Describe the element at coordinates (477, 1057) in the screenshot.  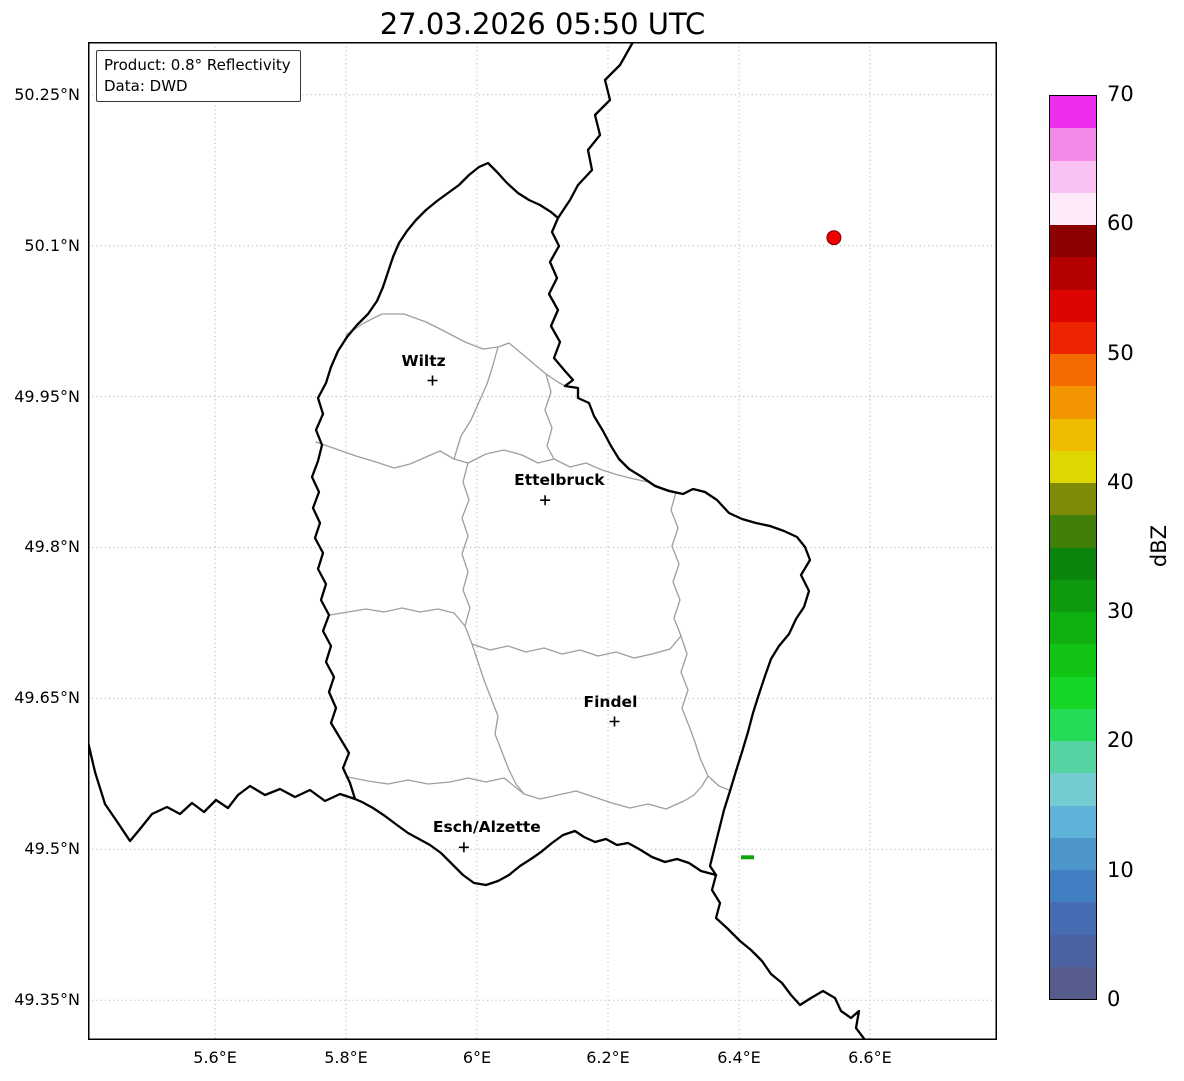
I see `x-tick-label: 6°E` at that location.